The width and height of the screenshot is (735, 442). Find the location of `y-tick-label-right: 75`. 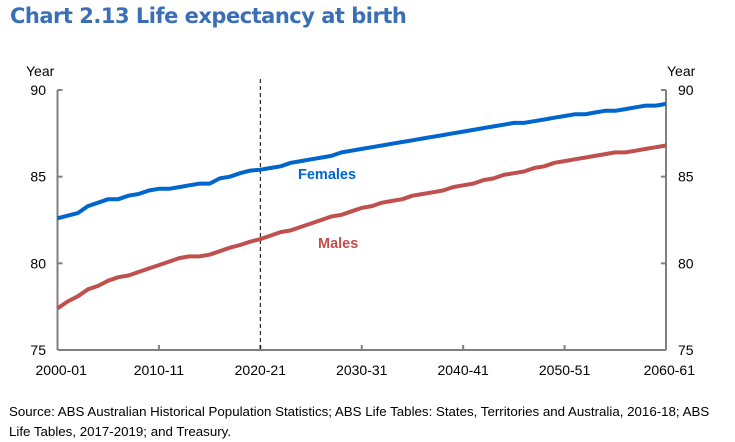

y-tick-label-right: 75 is located at coordinates (686, 350).